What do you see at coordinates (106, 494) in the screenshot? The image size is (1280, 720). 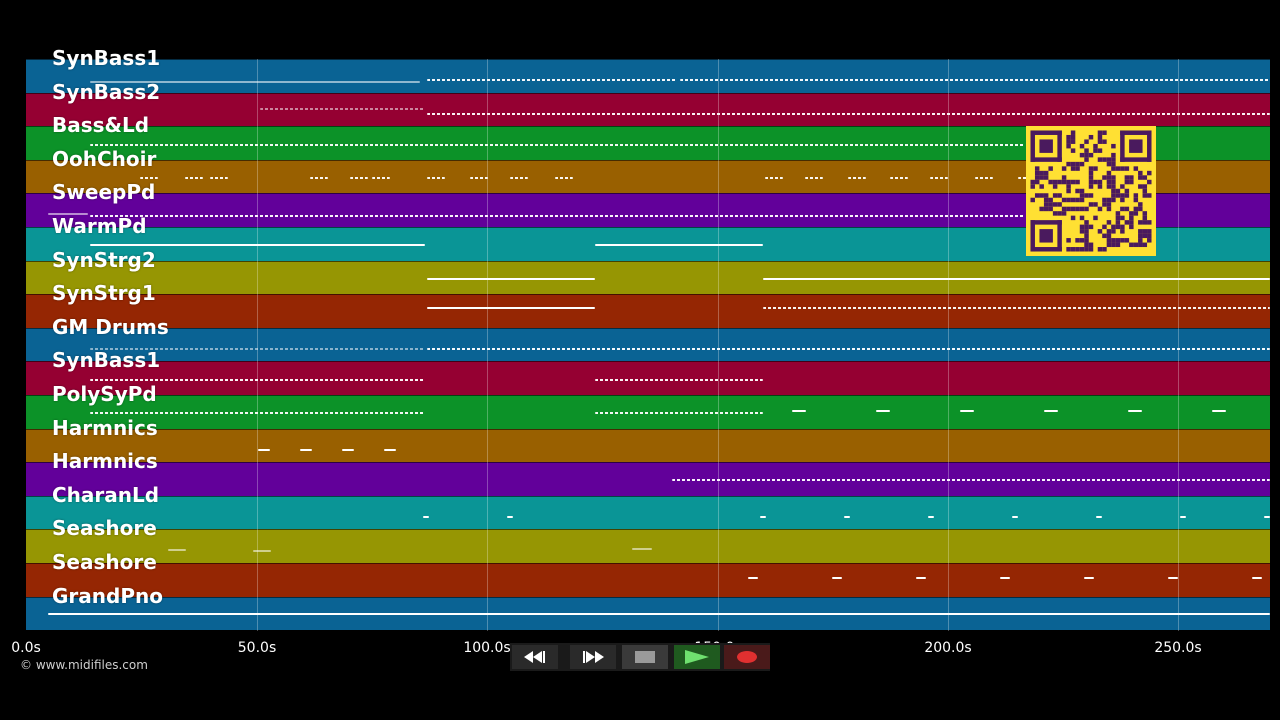 I see `track-label: CharanLd` at bounding box center [106, 494].